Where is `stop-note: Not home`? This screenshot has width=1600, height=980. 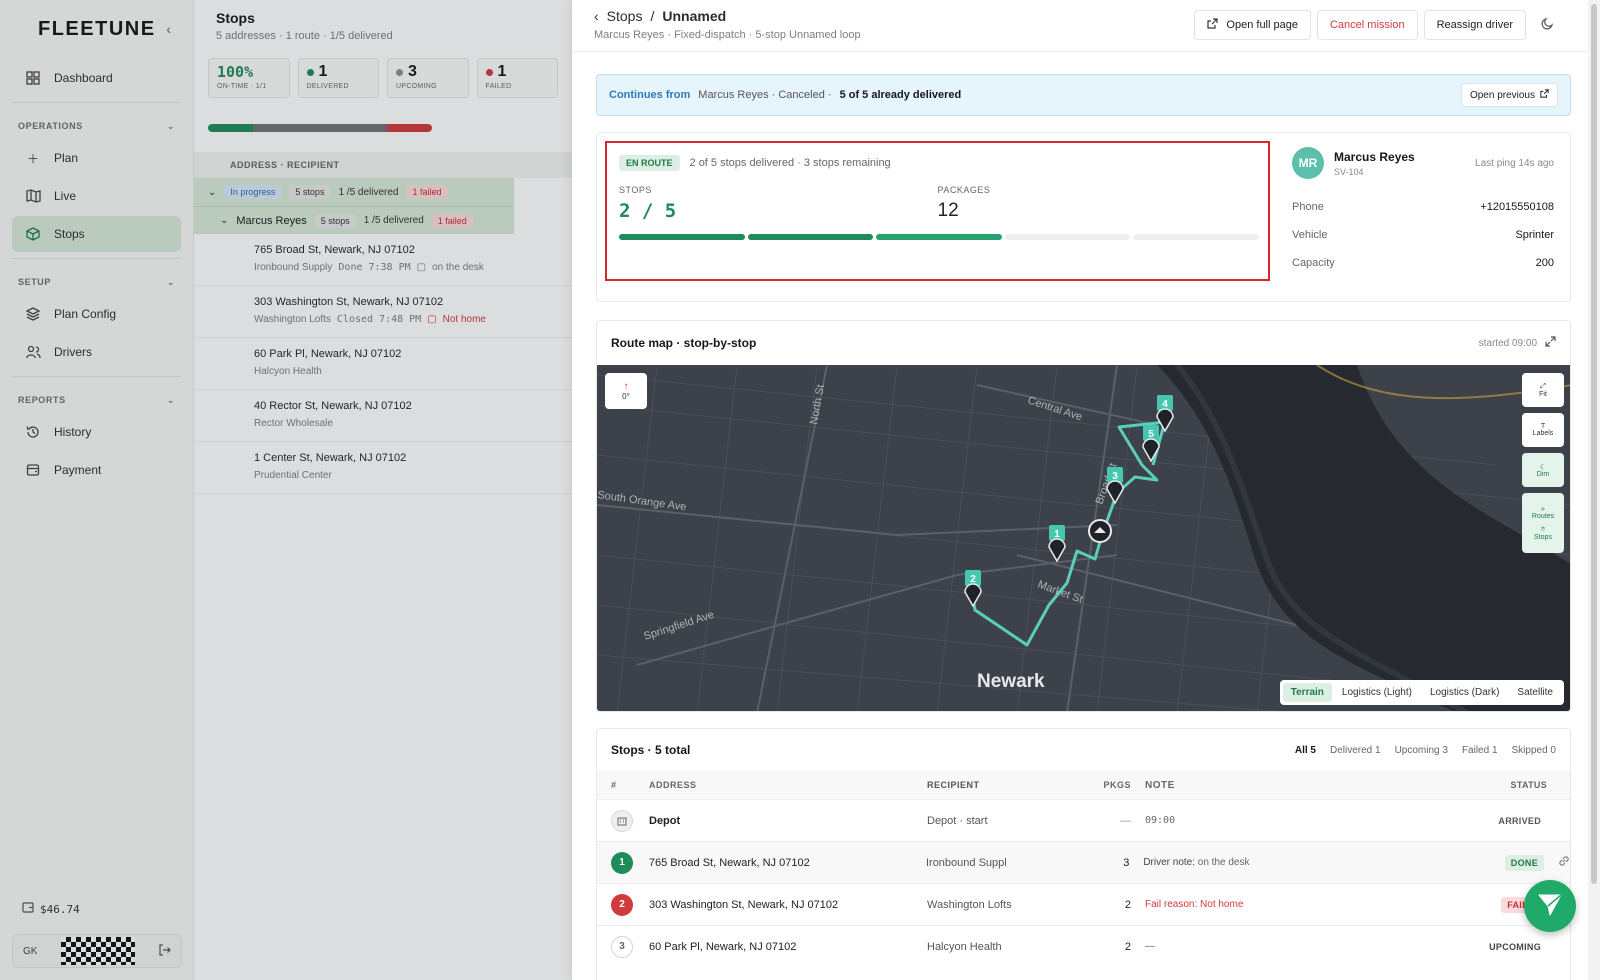
stop-note: Not home is located at coordinates (464, 319).